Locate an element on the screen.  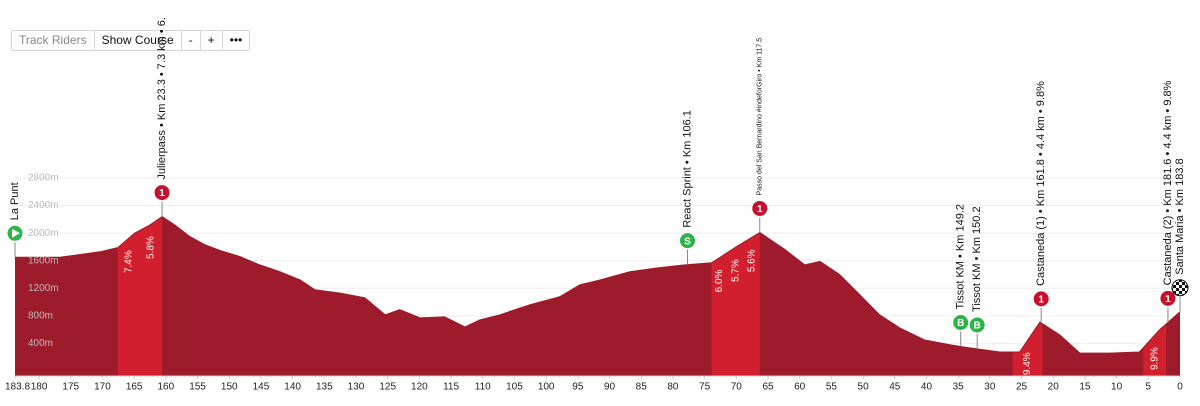
toolbar: Track Riders Show Course - + ••• is located at coordinates (131, 40).